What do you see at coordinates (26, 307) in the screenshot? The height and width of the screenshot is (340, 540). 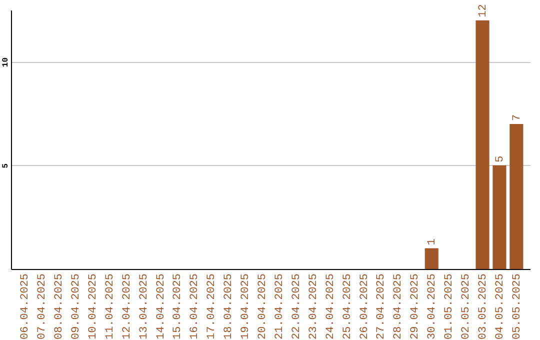 I see `x-tick-label: 06.04.2025` at bounding box center [26, 307].